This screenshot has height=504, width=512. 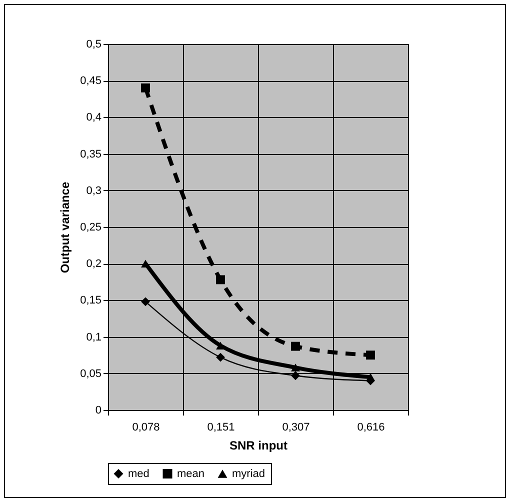 I want to click on y-tick-label: 0,1, so click(x=94, y=337).